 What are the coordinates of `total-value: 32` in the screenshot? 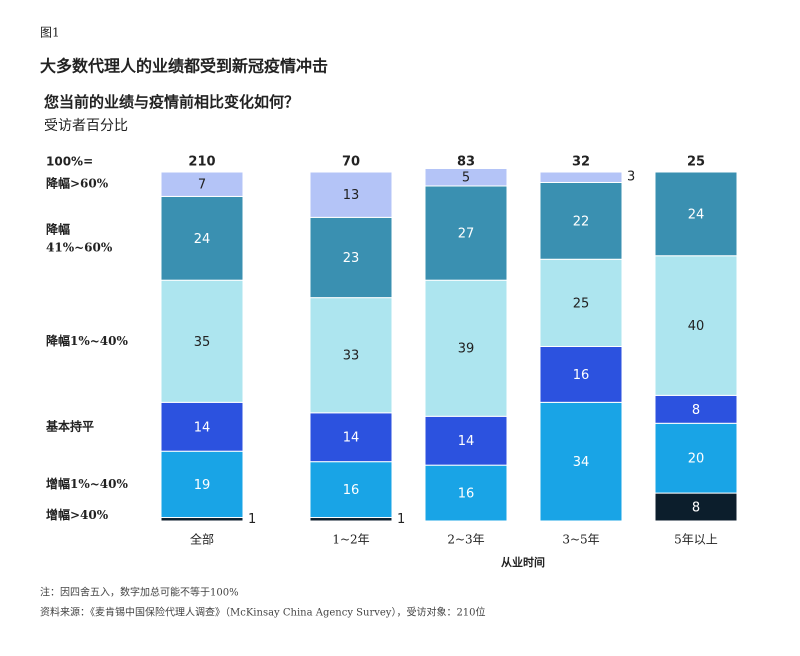 It's located at (581, 162).